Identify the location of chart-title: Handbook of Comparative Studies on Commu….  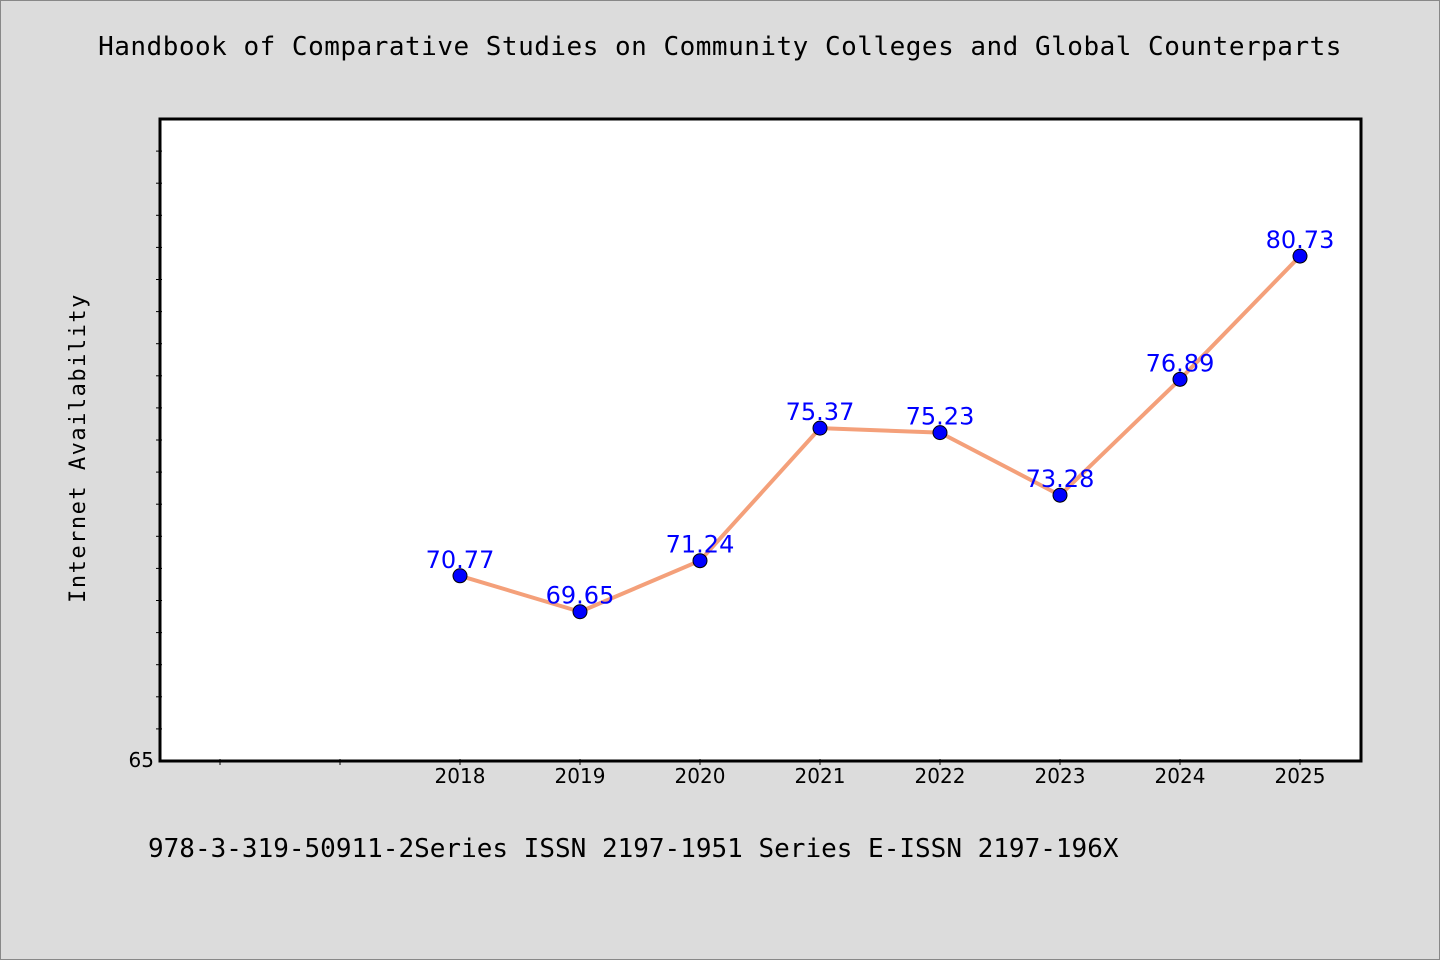
(720, 47).